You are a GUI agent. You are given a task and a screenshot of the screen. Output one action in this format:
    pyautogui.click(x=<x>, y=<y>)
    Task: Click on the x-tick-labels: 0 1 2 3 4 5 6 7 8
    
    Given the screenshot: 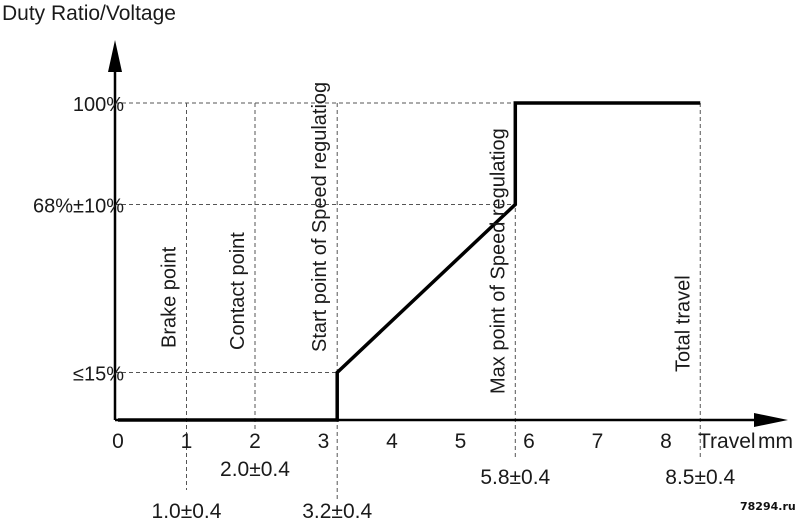 What is the action you would take?
    pyautogui.click(x=392, y=441)
    